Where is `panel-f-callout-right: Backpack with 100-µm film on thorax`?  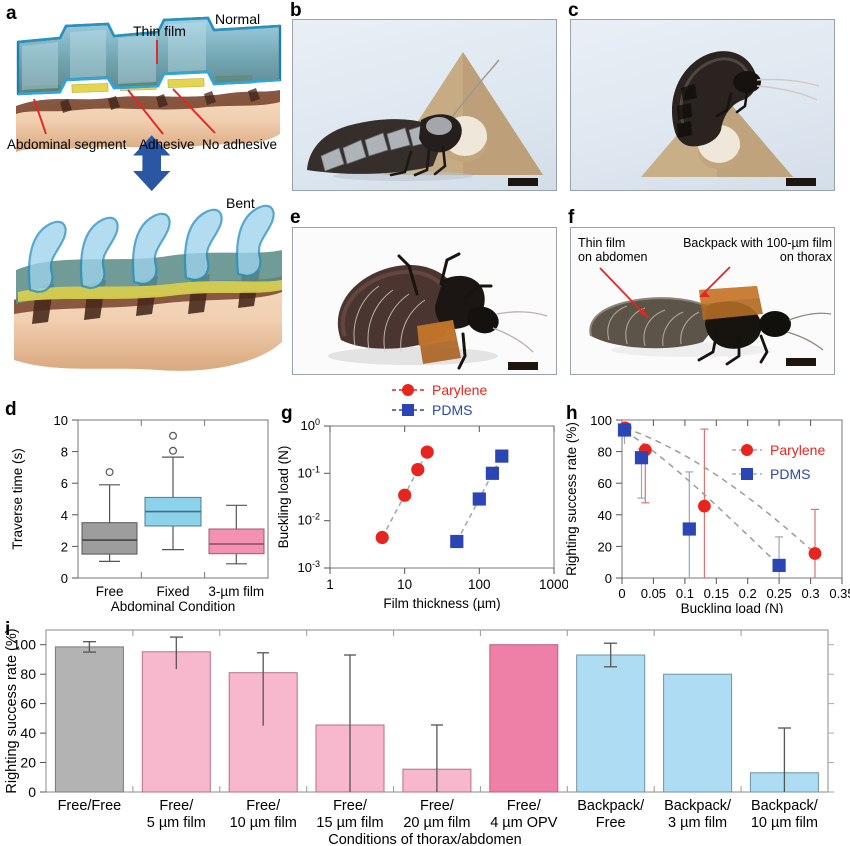 panel-f-callout-right: Backpack with 100-µm film on thorax is located at coordinates (748, 250).